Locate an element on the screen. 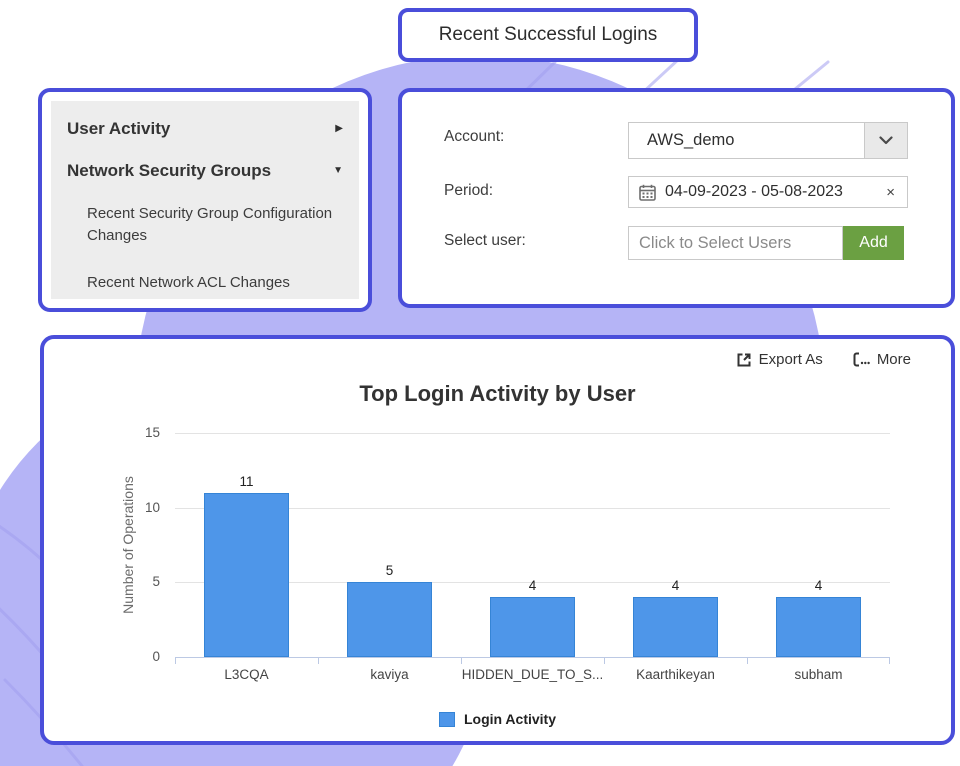  bar-value-label: 5 is located at coordinates (389, 570).